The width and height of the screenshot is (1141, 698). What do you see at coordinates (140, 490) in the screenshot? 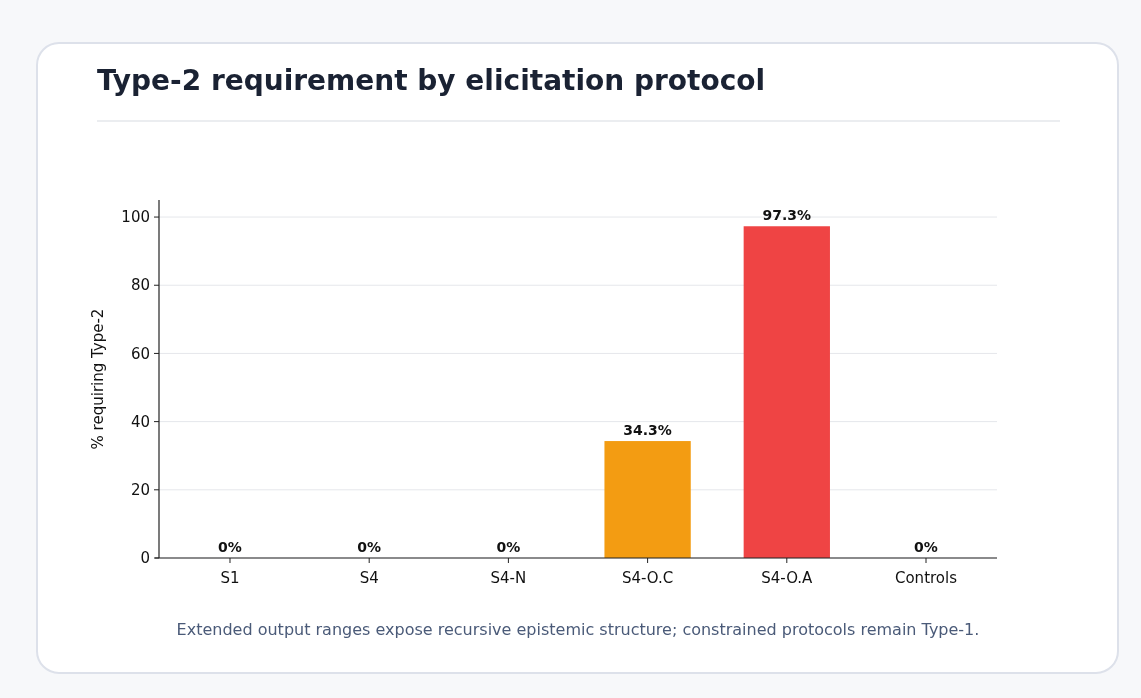
I see `y-tick-label: 20` at bounding box center [140, 490].